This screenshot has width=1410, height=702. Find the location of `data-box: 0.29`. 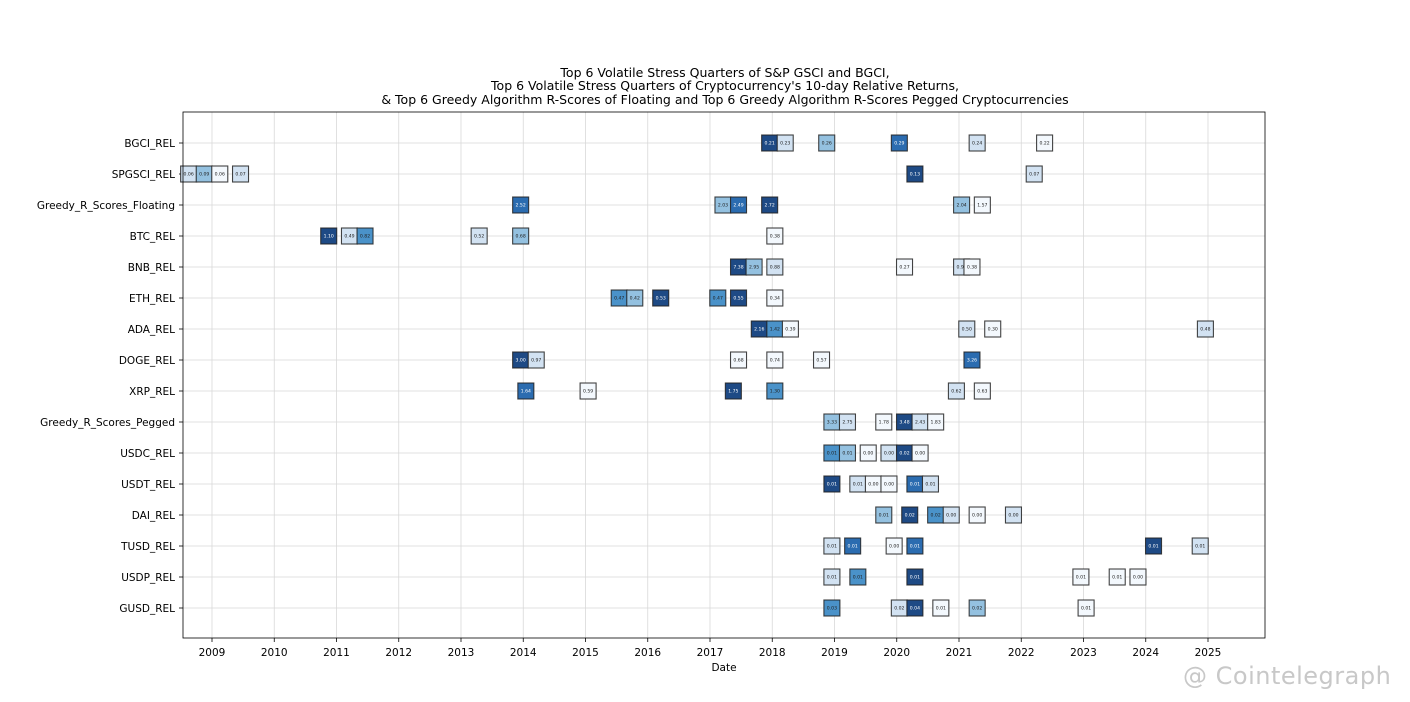

data-box: 0.29 is located at coordinates (899, 143).